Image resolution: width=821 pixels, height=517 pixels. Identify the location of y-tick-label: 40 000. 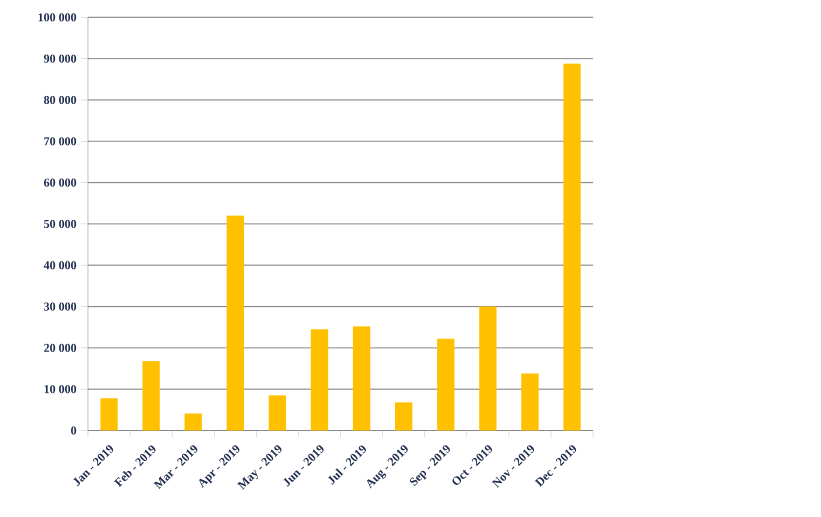
(60, 265).